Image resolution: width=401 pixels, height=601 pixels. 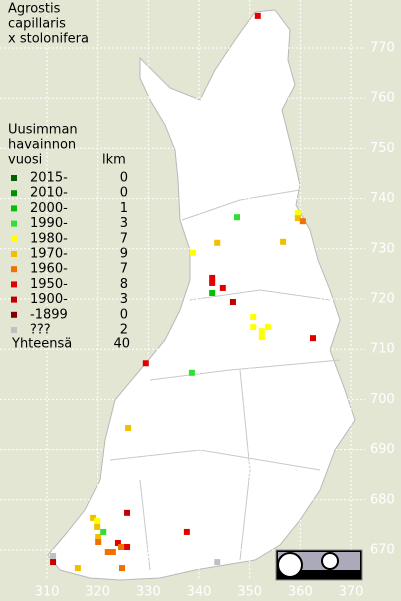 What do you see at coordinates (382, 148) in the screenshot?
I see `y-tick-label: 750` at bounding box center [382, 148].